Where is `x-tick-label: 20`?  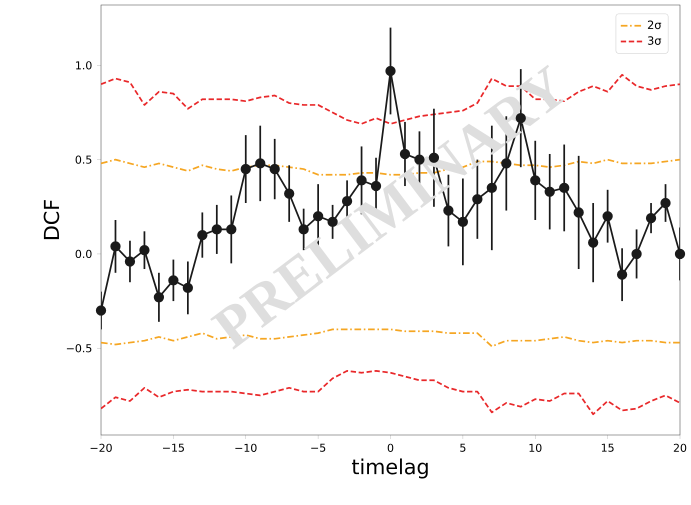 x-tick-label: 20 is located at coordinates (680, 448).